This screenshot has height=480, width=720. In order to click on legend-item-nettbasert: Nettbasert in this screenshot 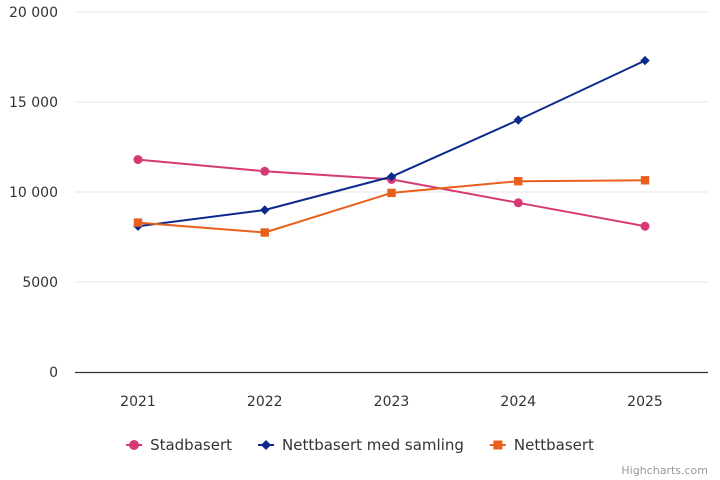, I will do `click(541, 445)`.